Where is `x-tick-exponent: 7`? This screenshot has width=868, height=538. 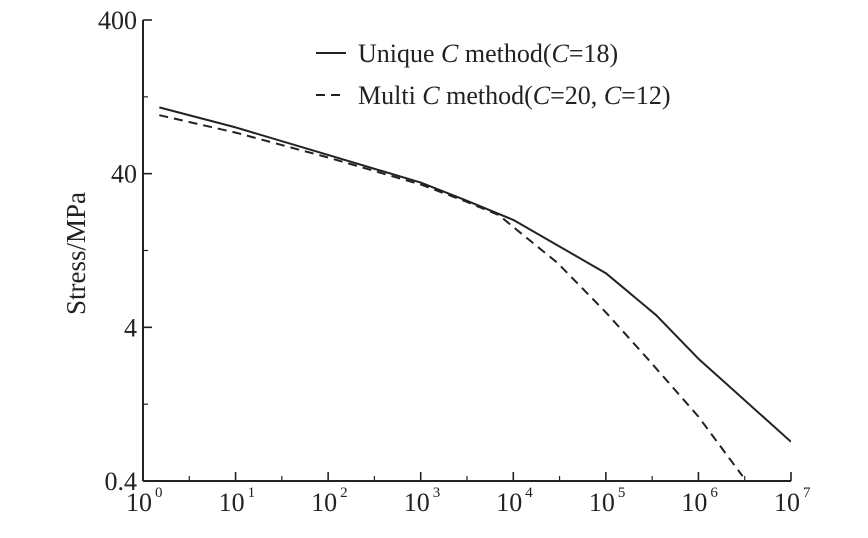
x-tick-exponent: 7 is located at coordinates (807, 493).